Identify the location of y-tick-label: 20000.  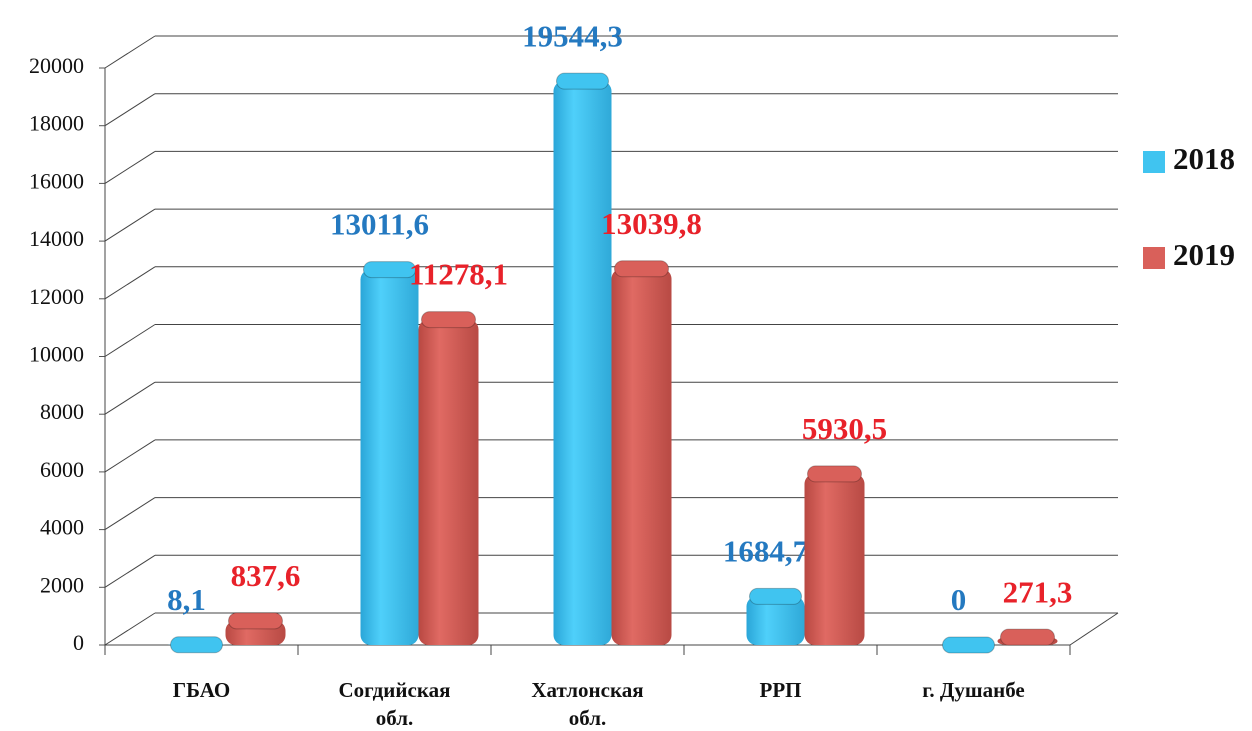
(56, 65).